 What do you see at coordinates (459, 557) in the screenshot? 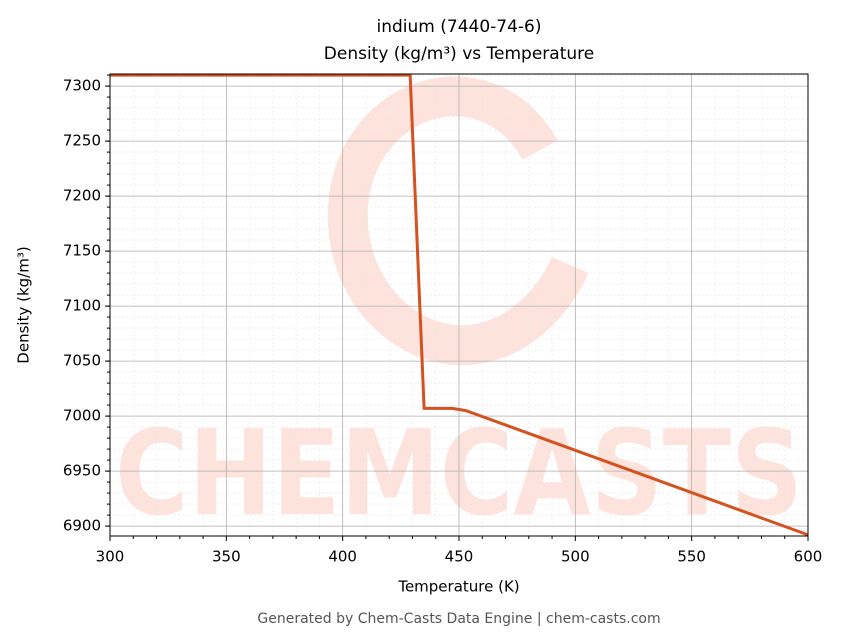
I see `x-tick-label: 450` at bounding box center [459, 557].